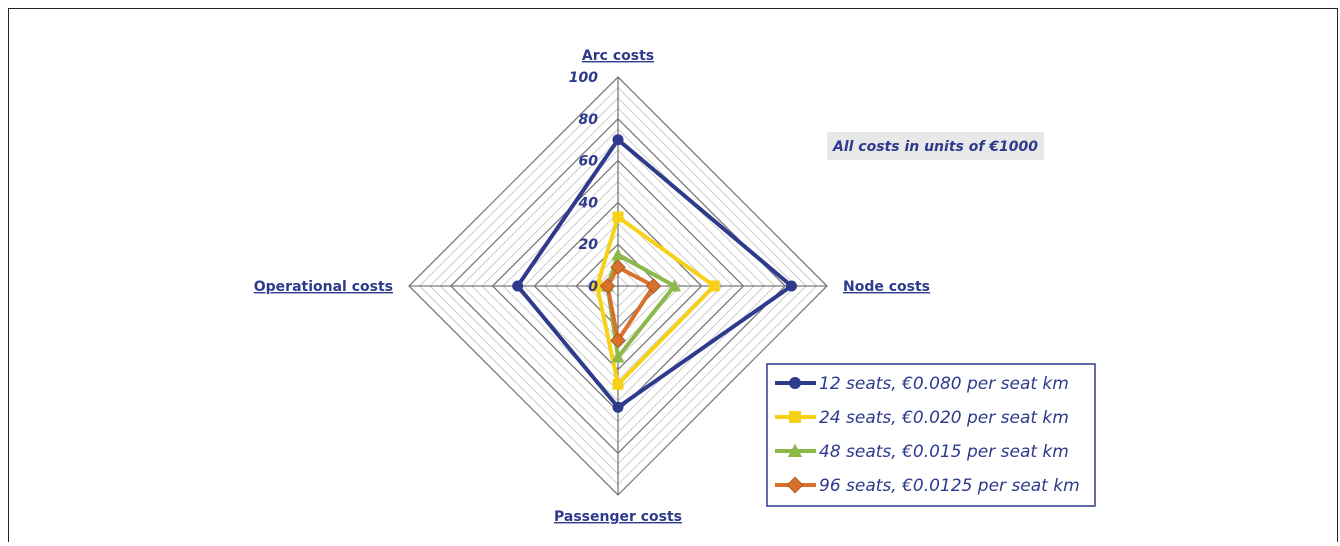 The width and height of the screenshot is (1340, 546). I want to click on frame-border-left, so click(8, 275).